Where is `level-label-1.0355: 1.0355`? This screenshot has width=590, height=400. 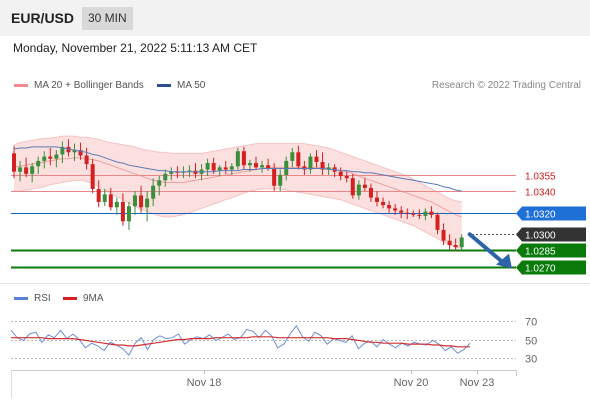
level-label-1.0355: 1.0355 is located at coordinates (540, 177).